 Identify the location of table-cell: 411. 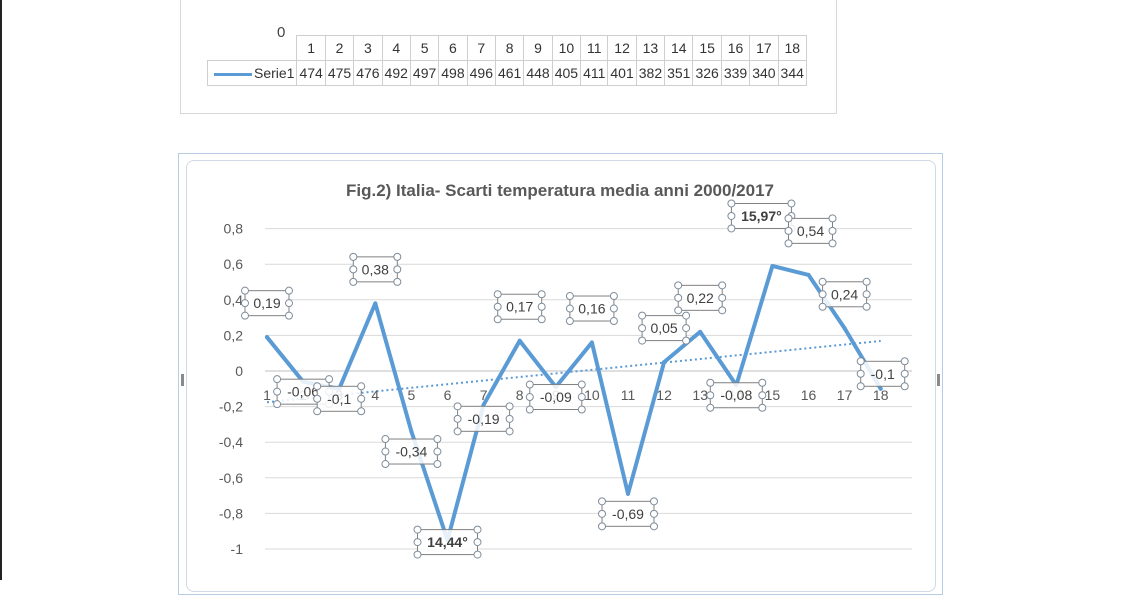
(594, 73).